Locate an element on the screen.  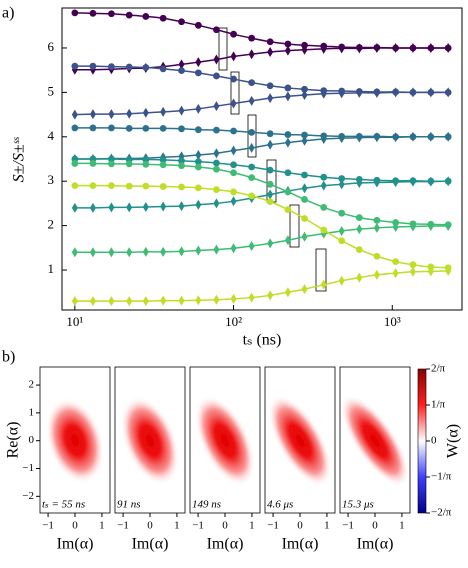
x-axis-label: Im(α) is located at coordinates (225, 544).